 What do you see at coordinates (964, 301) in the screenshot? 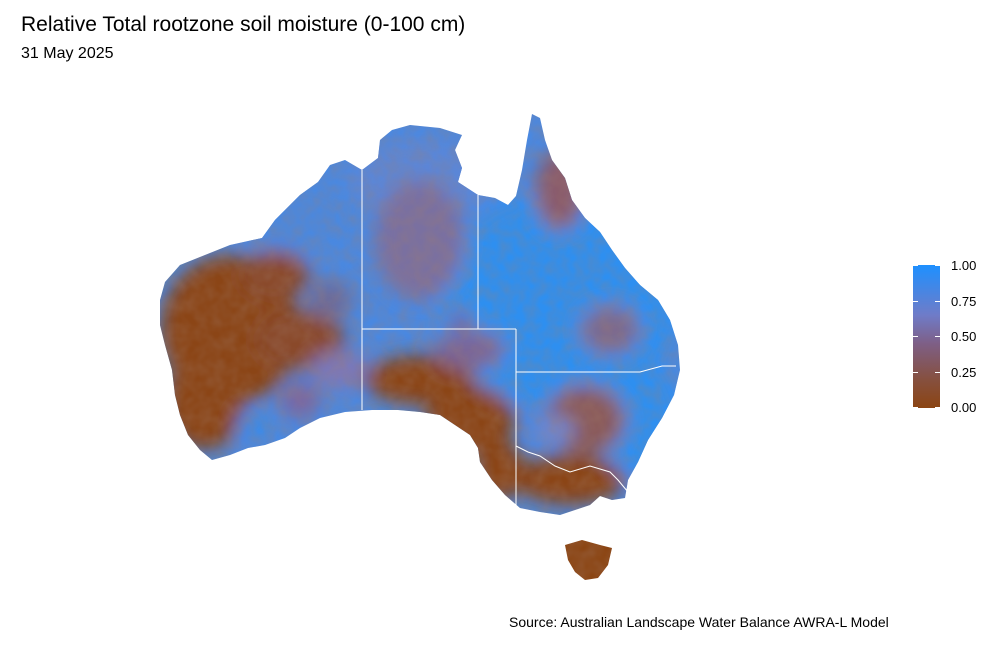
I see `legend-tick-label: 0.75` at bounding box center [964, 301].